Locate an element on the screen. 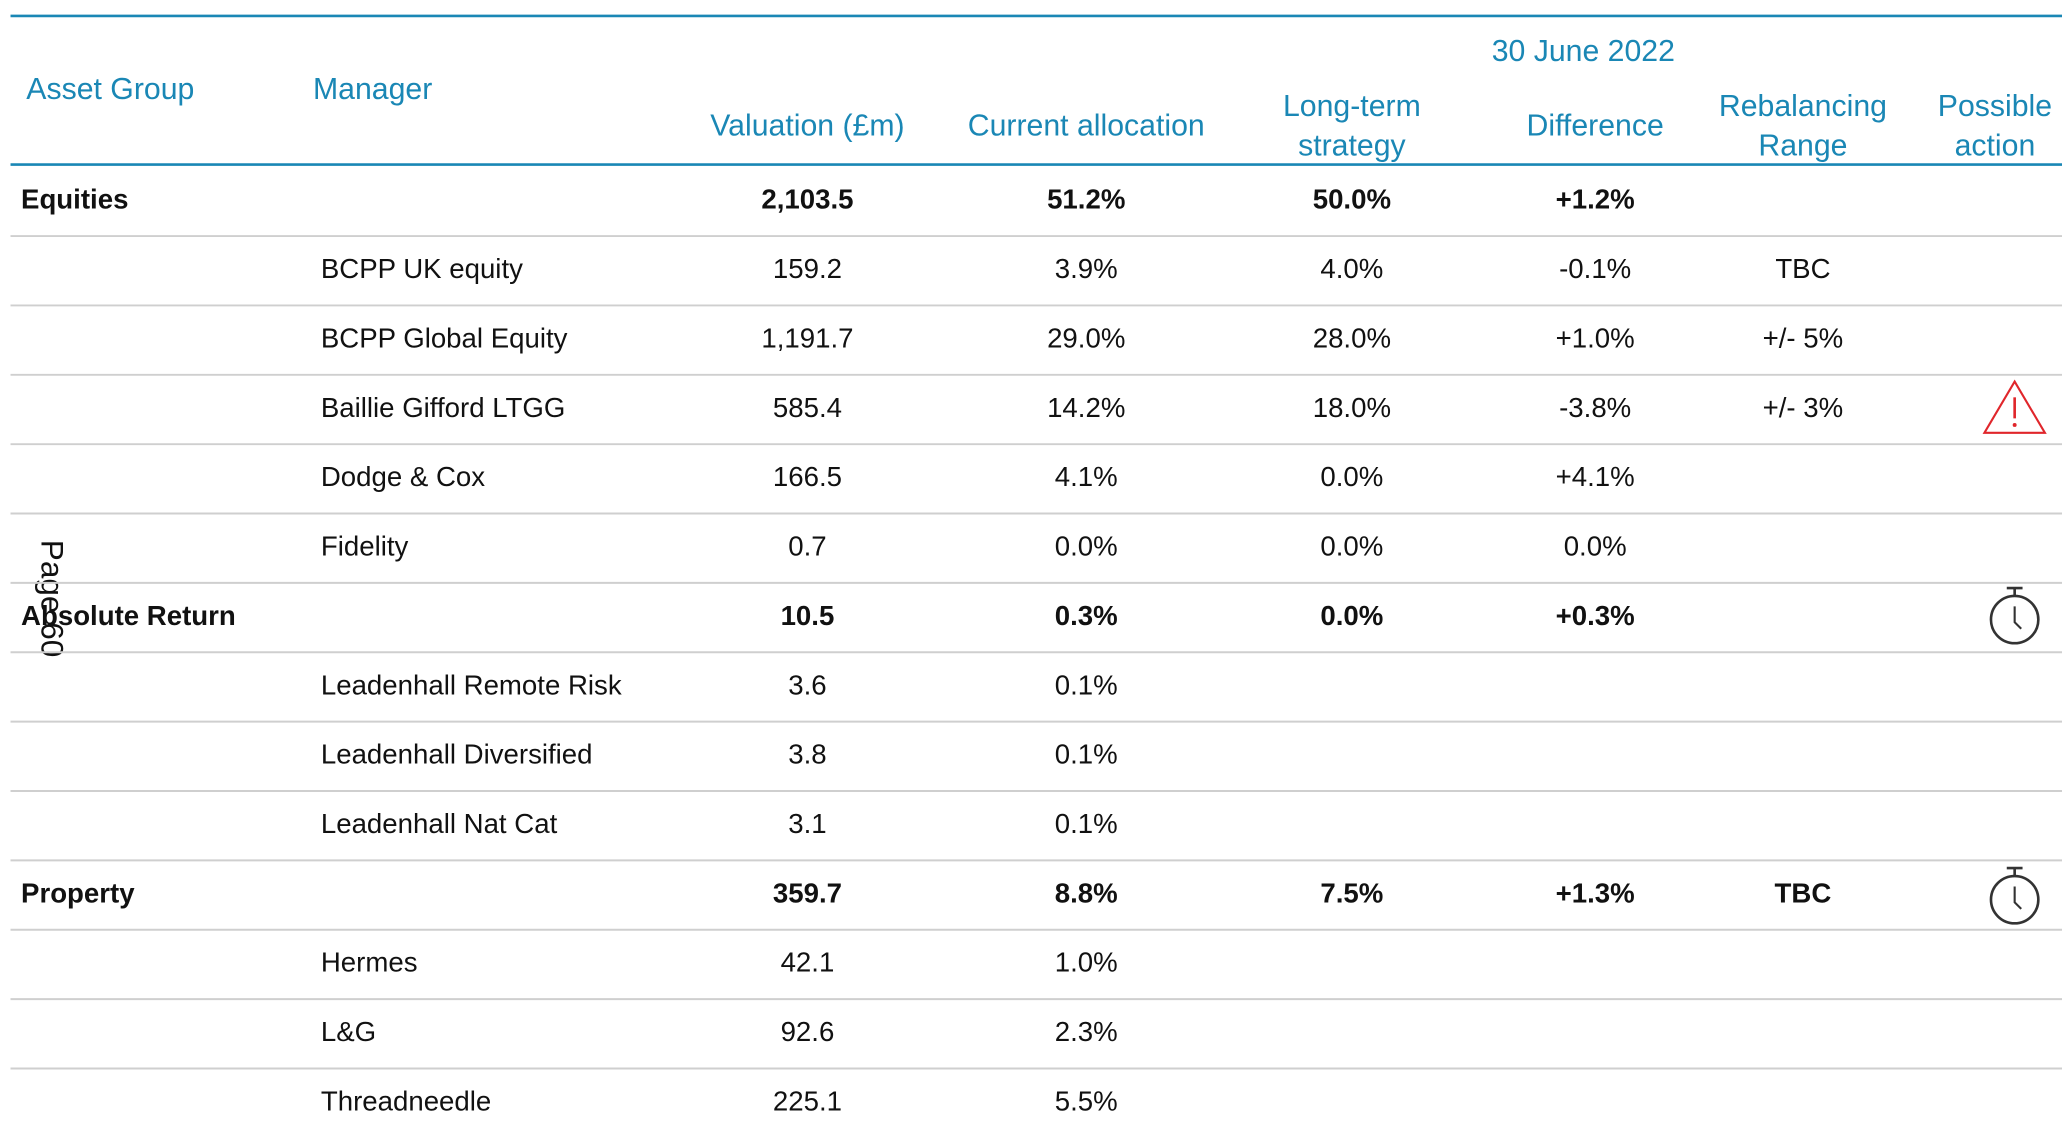  cell: 166.5 is located at coordinates (807, 476).